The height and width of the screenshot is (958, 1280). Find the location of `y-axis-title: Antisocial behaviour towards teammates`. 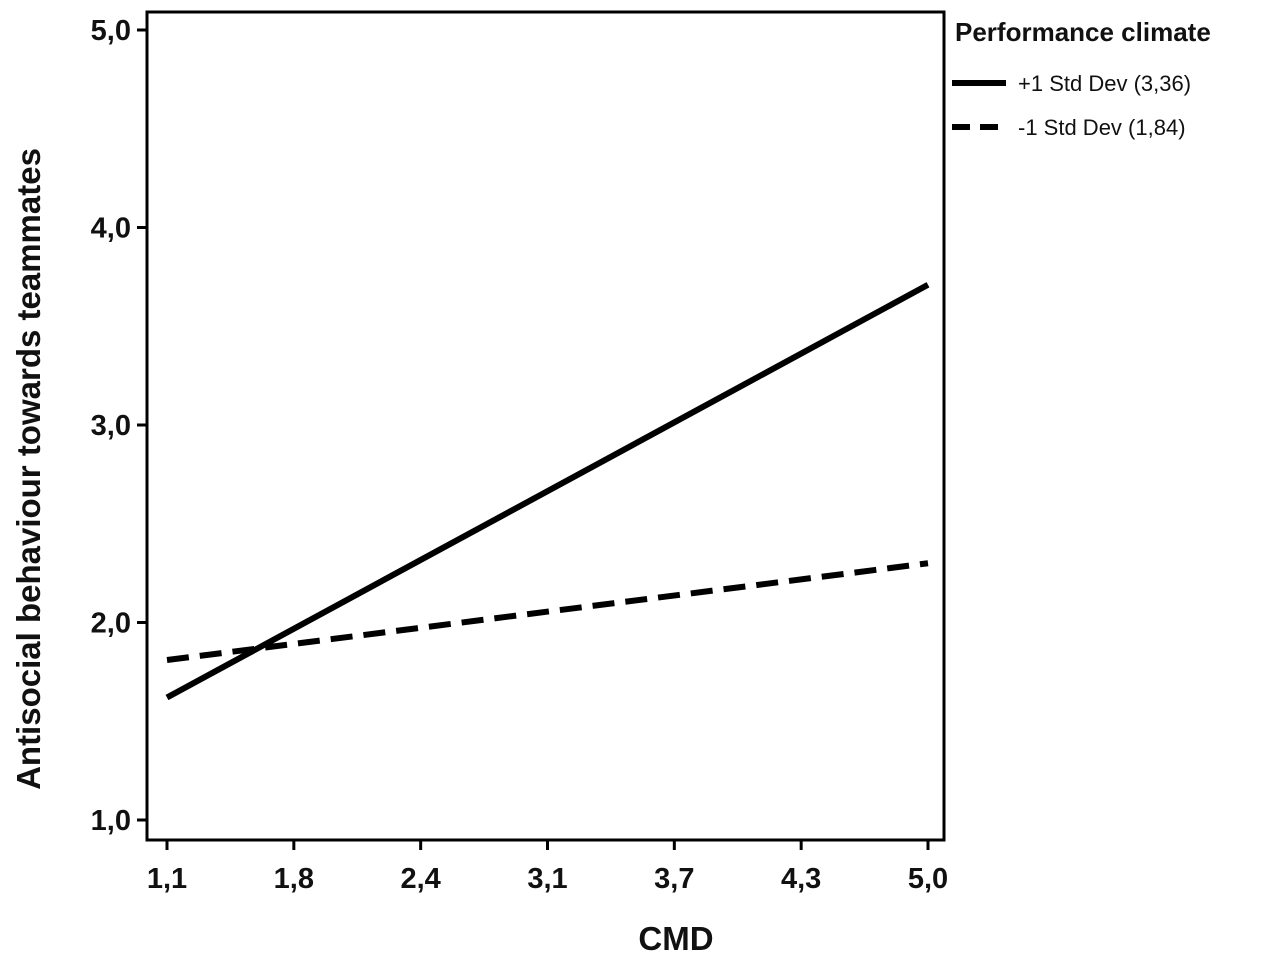

y-axis-title: Antisocial behaviour towards teammates is located at coordinates (28, 469).